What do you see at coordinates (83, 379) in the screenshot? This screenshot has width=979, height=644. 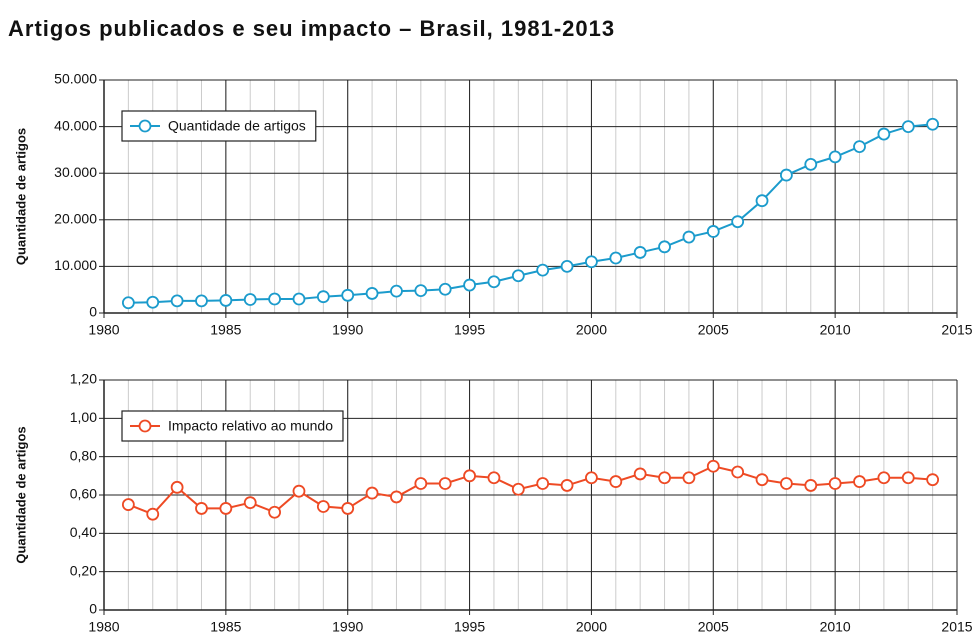 I see `y-tick-label: 1,20` at bounding box center [83, 379].